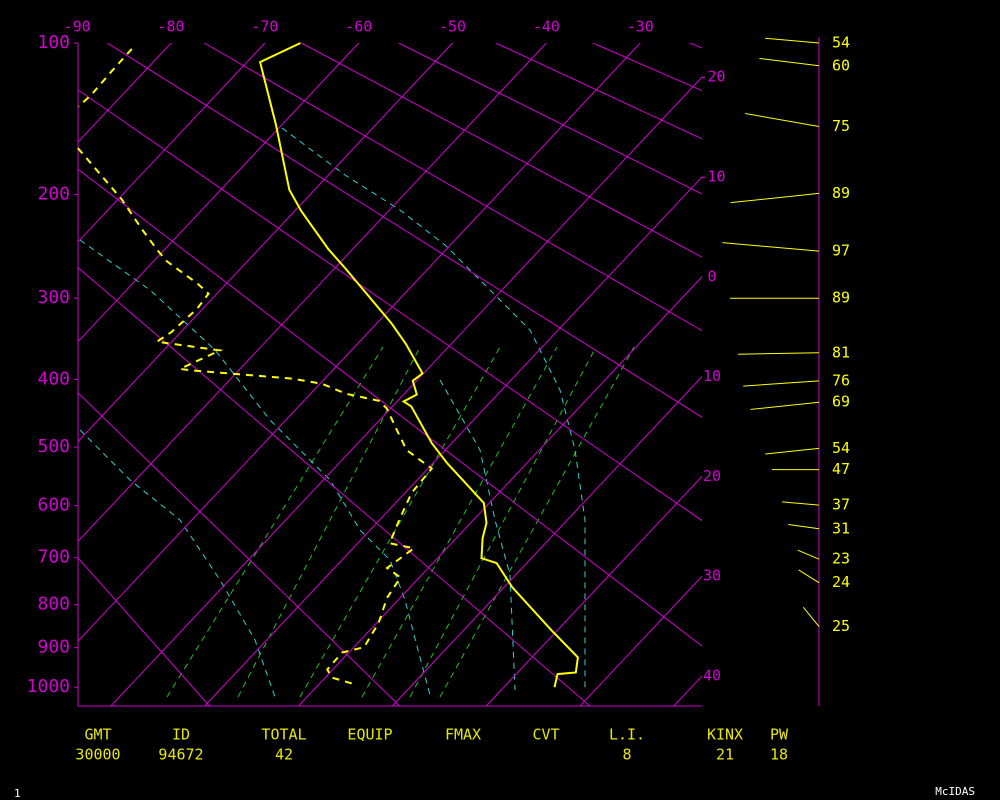  What do you see at coordinates (77, 27) in the screenshot?
I see `x-tick-label: -90` at bounding box center [77, 27].